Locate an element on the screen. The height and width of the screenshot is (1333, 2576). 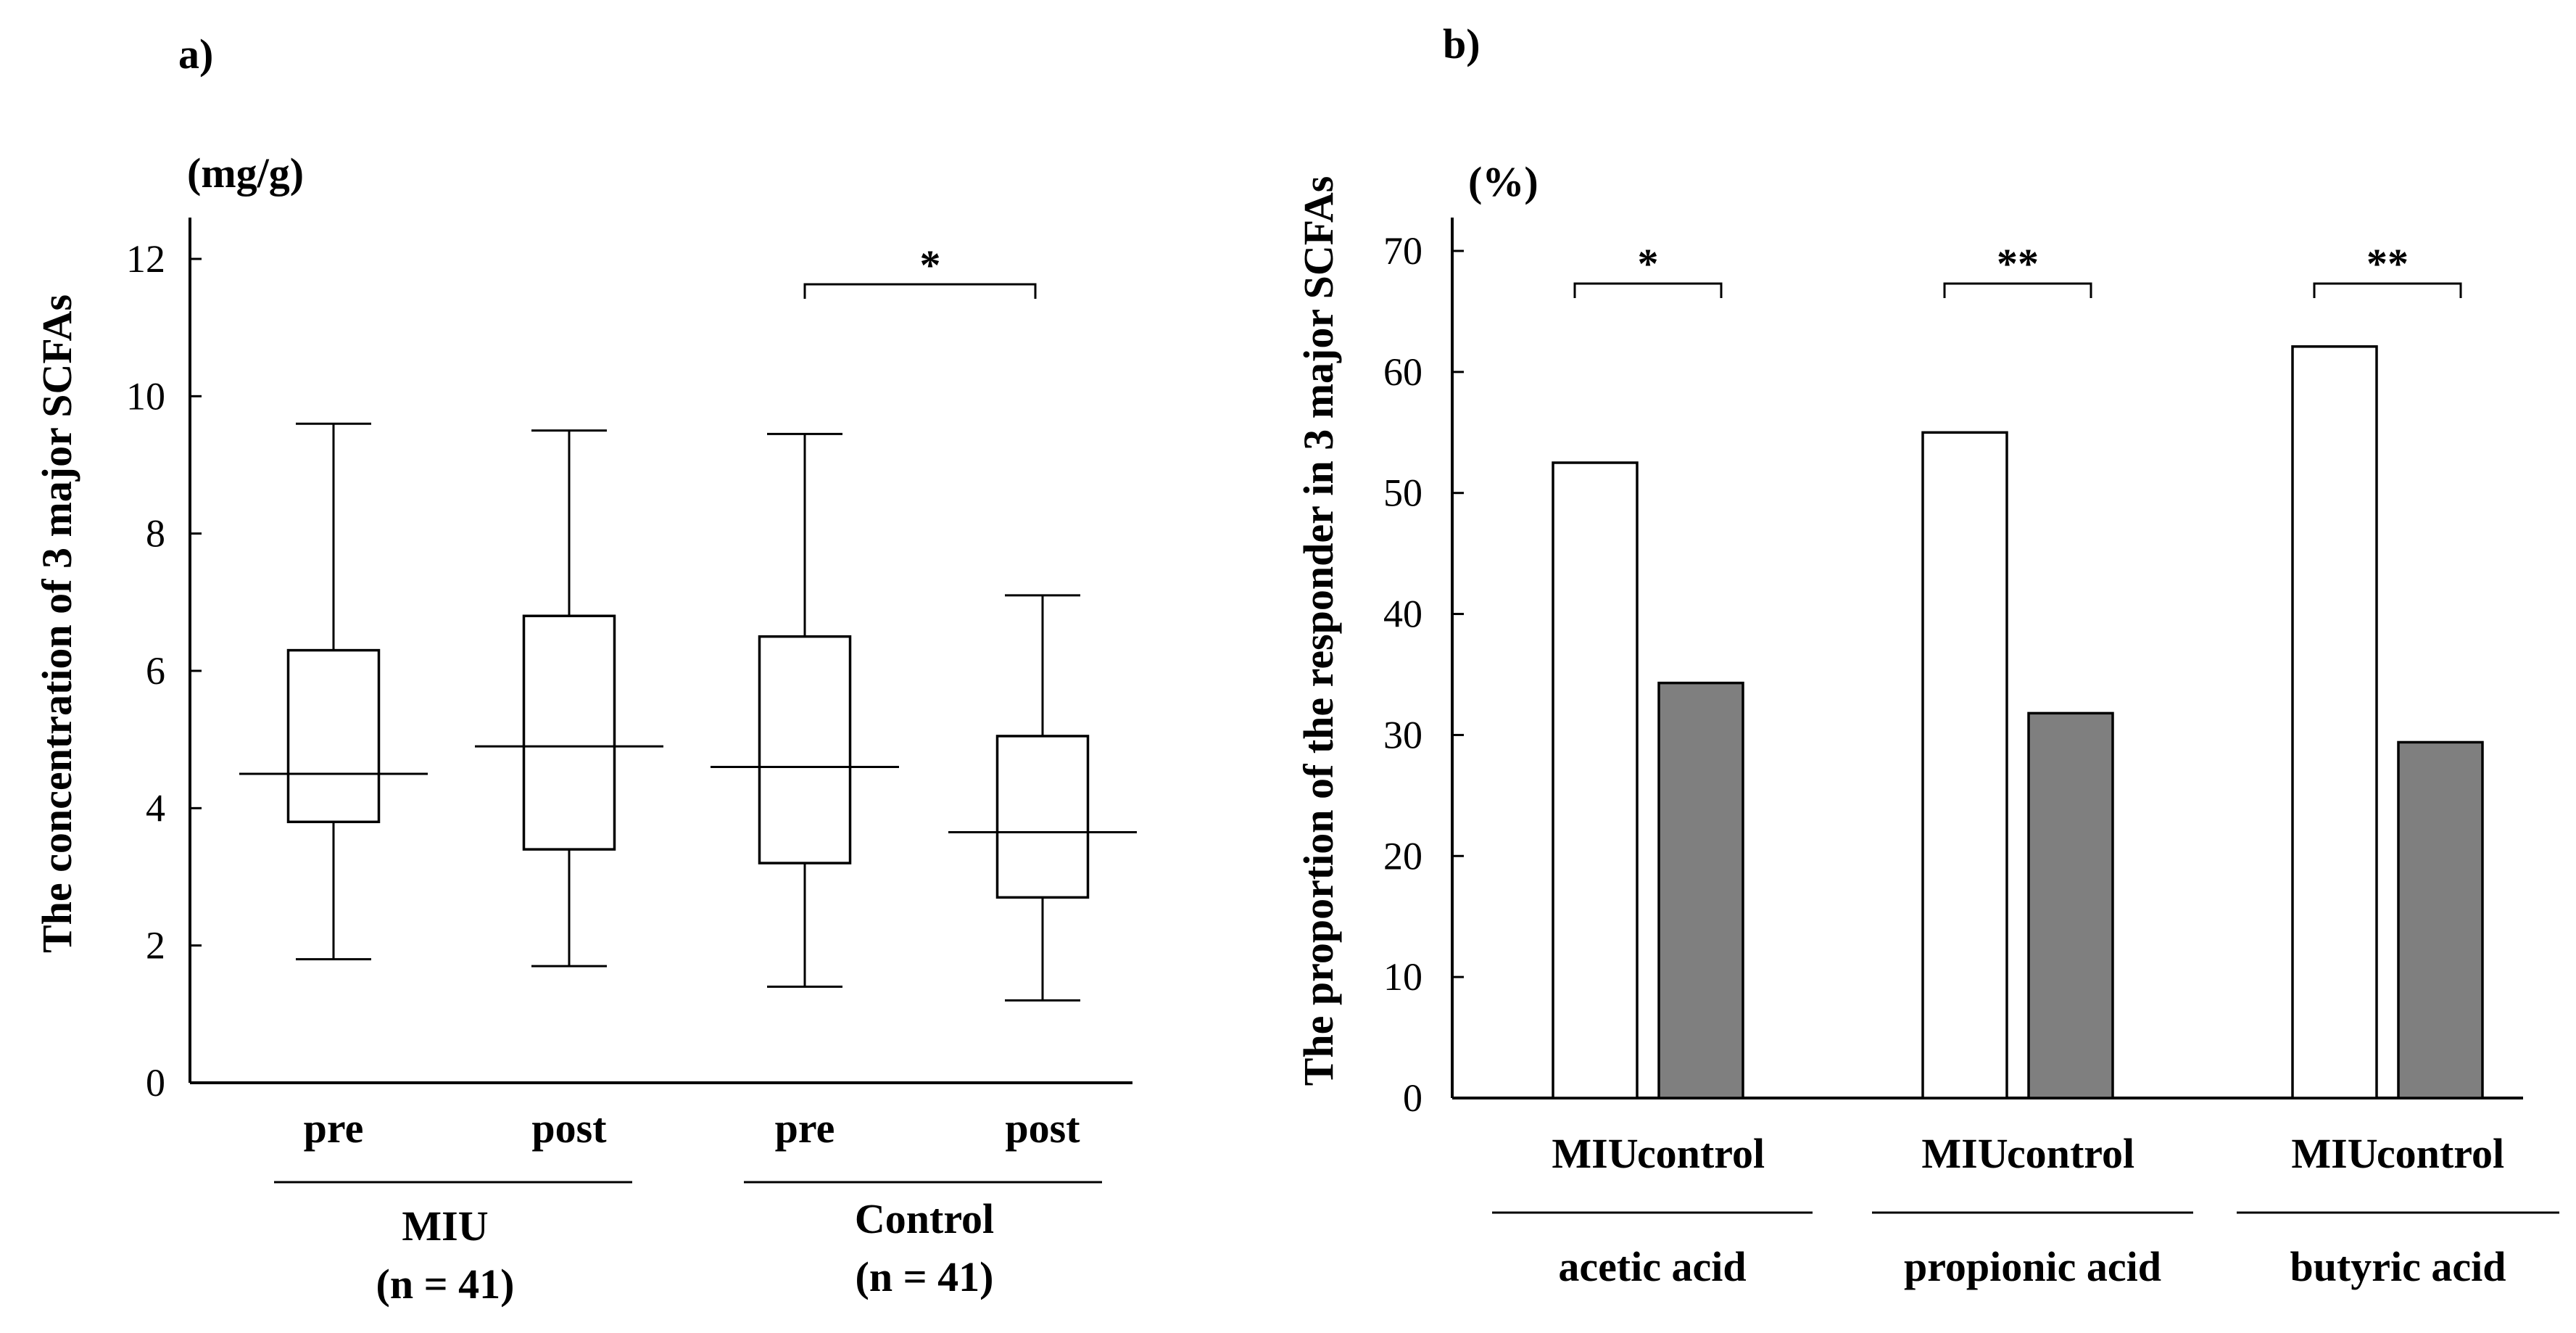
panel-a-y-tick-label: 4 is located at coordinates (155, 808).